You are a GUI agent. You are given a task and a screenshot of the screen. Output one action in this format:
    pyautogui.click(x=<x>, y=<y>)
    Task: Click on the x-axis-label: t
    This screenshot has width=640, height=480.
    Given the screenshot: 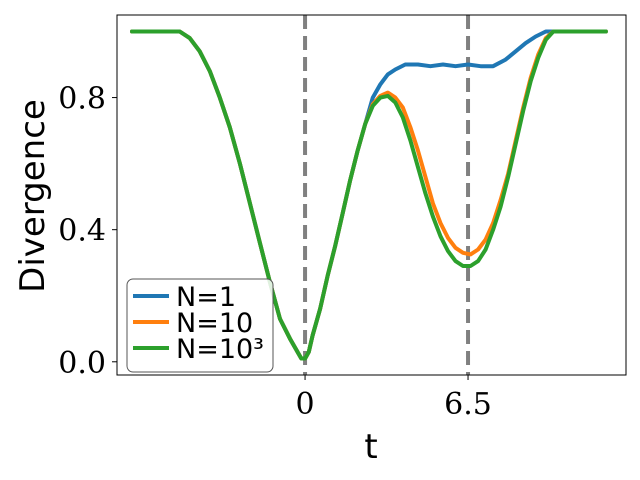 What is the action you would take?
    pyautogui.click(x=370, y=447)
    